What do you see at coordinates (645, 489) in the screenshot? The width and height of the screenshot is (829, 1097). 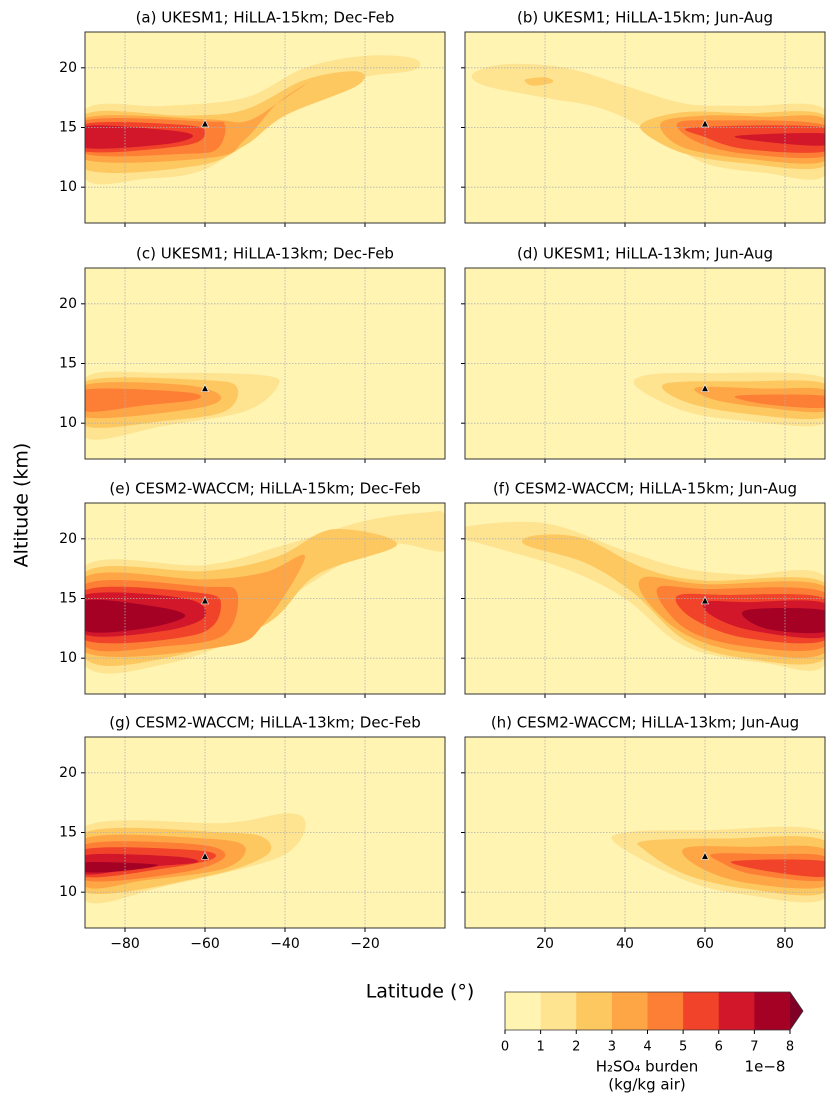 I see `panel-title: (f) CESM2-WACCM; HiLLA-15km; Jun-Aug` at bounding box center [645, 489].